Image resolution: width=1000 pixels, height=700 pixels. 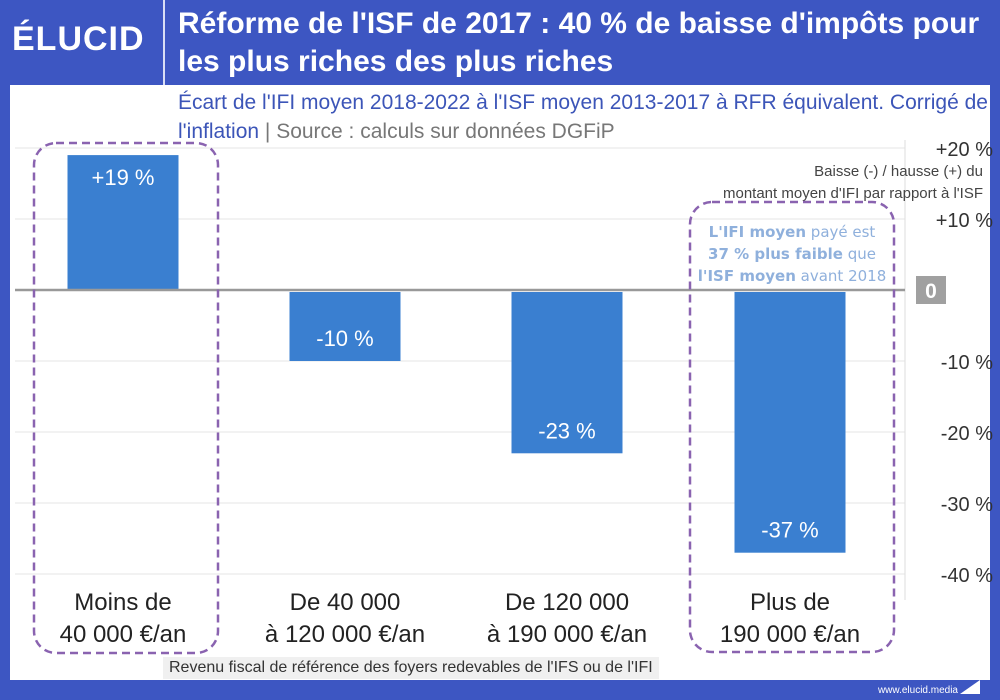 I want to click on annotation-segment: L'IFI moyen, so click(x=757, y=232).